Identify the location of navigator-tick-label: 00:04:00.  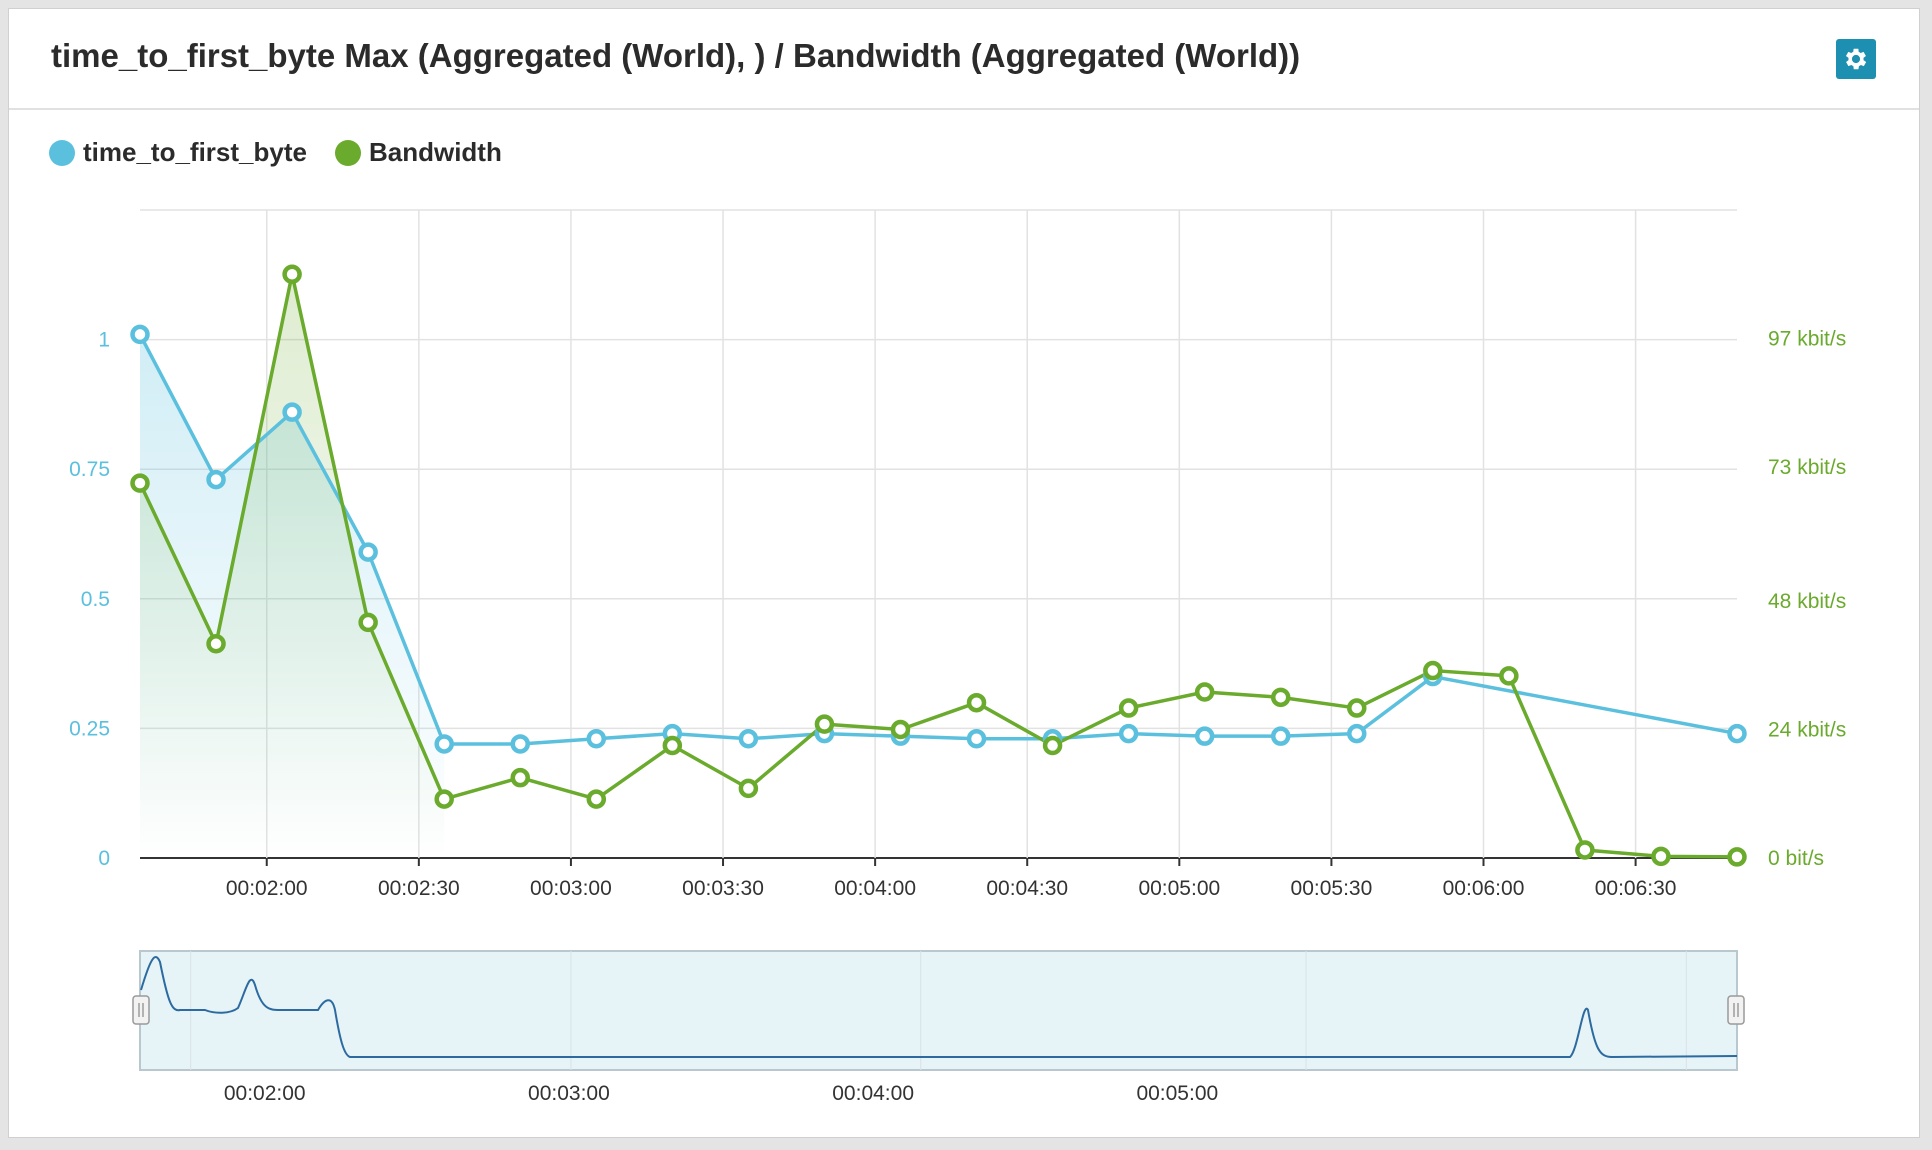
(873, 1093).